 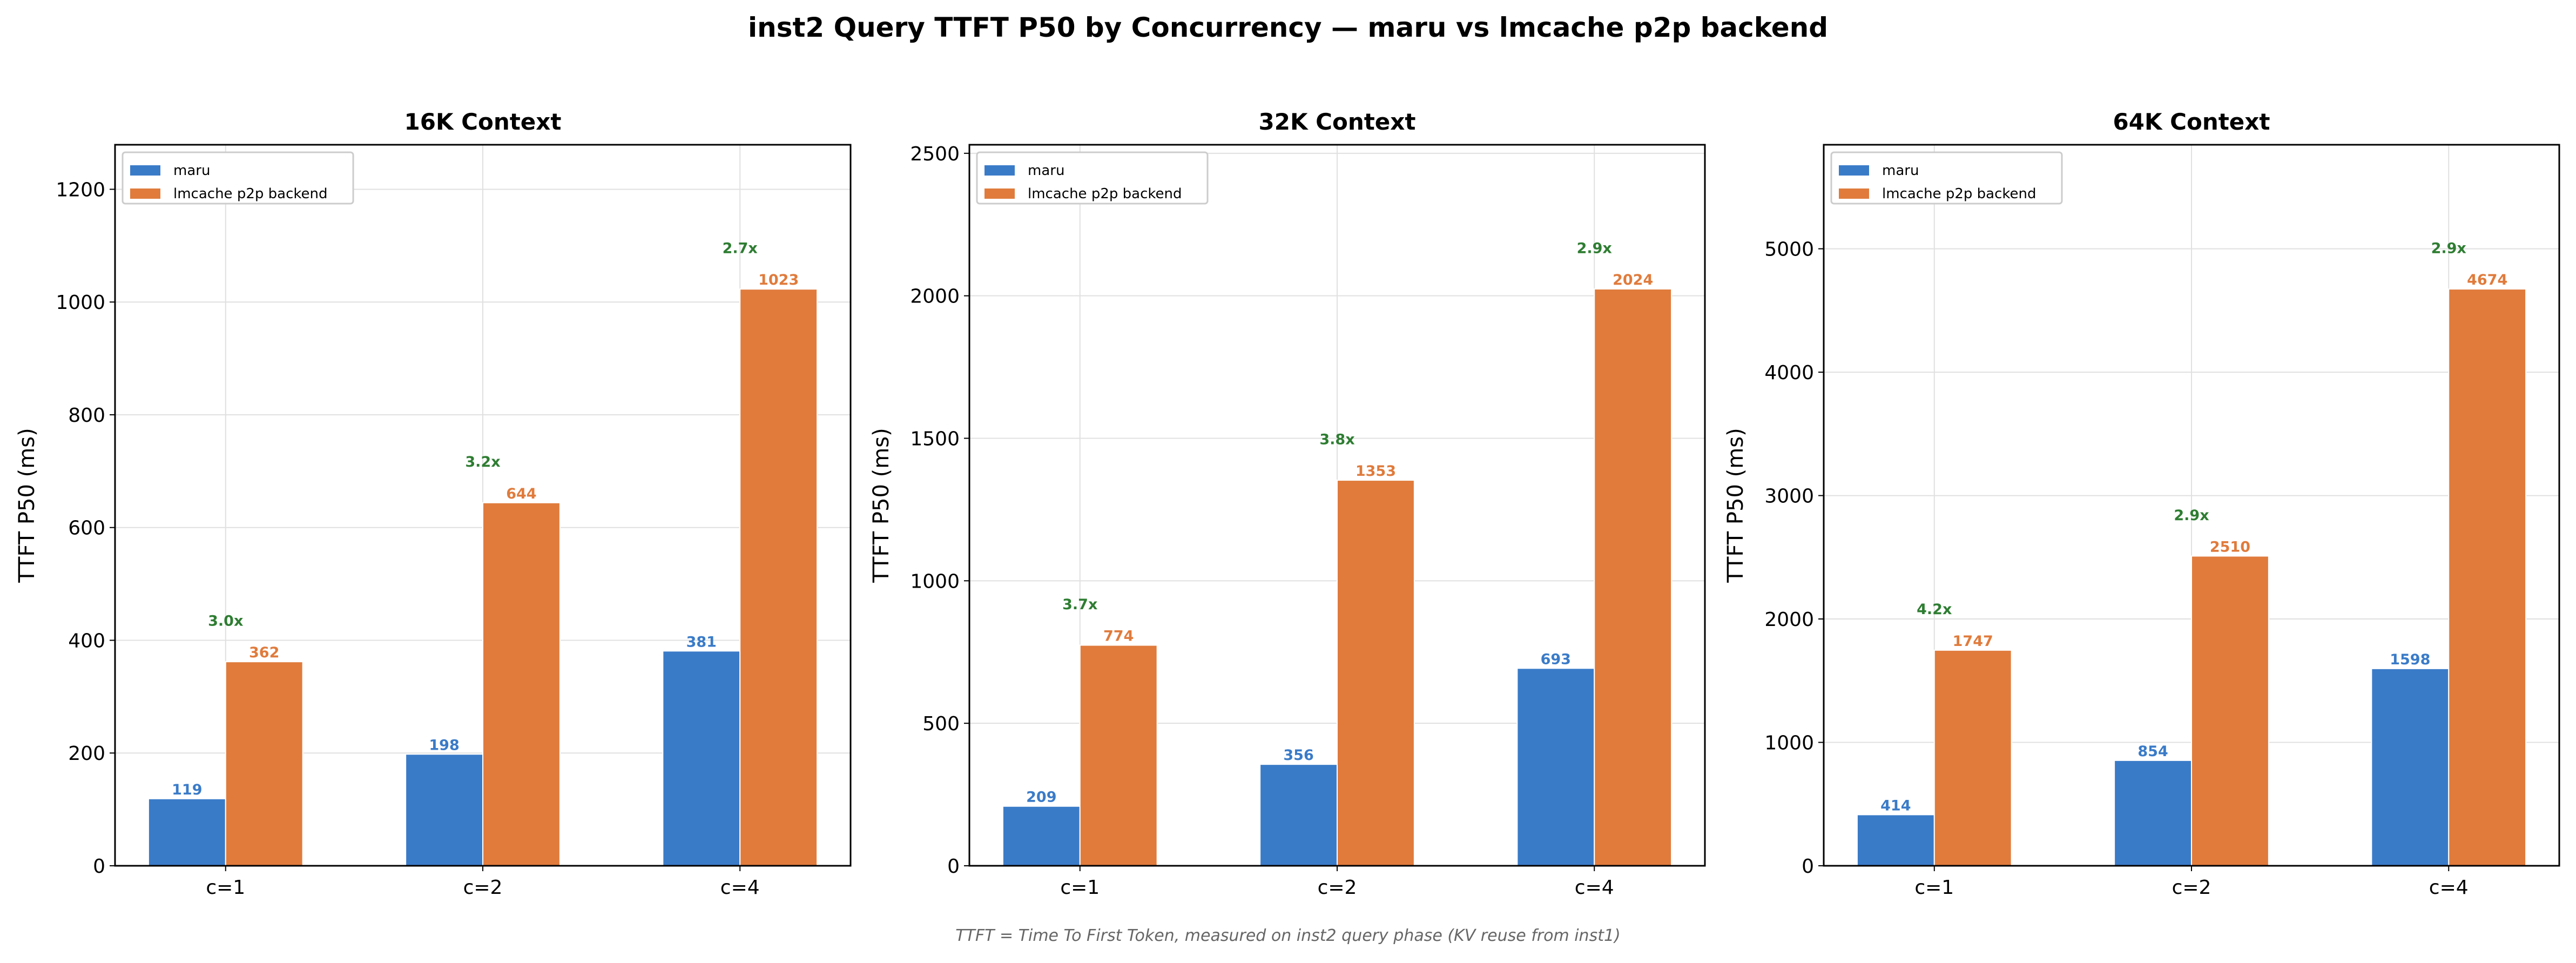 I want to click on y-tick-label: 500, so click(x=941, y=724).